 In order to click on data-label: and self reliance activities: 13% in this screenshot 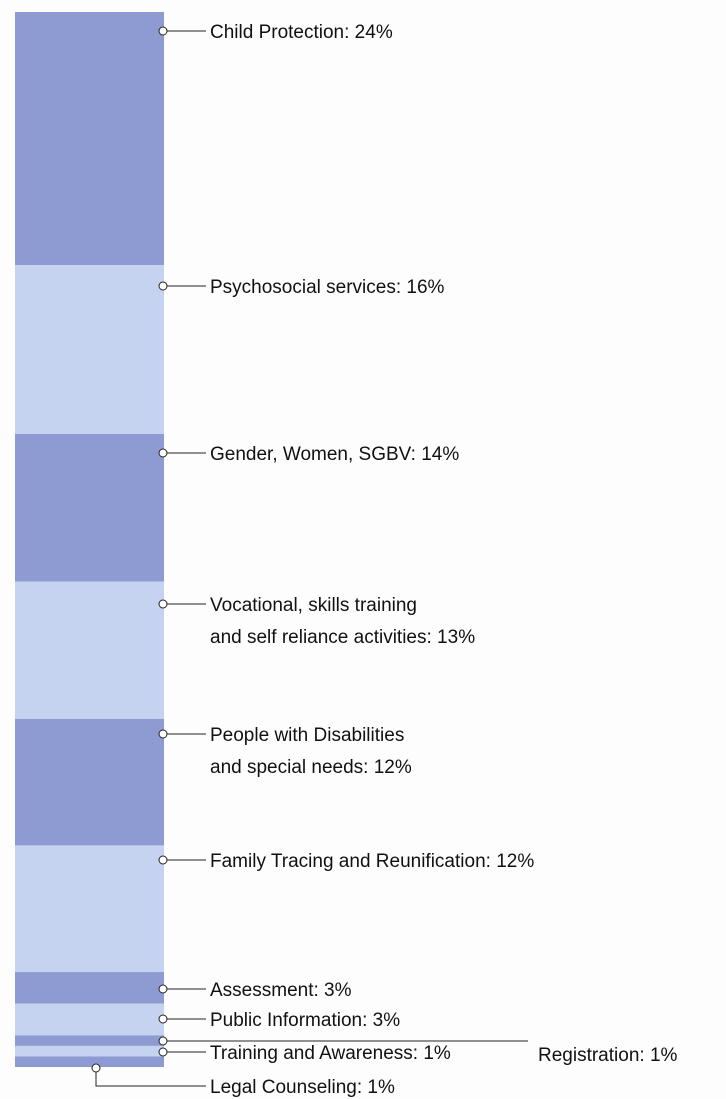, I will do `click(342, 637)`.